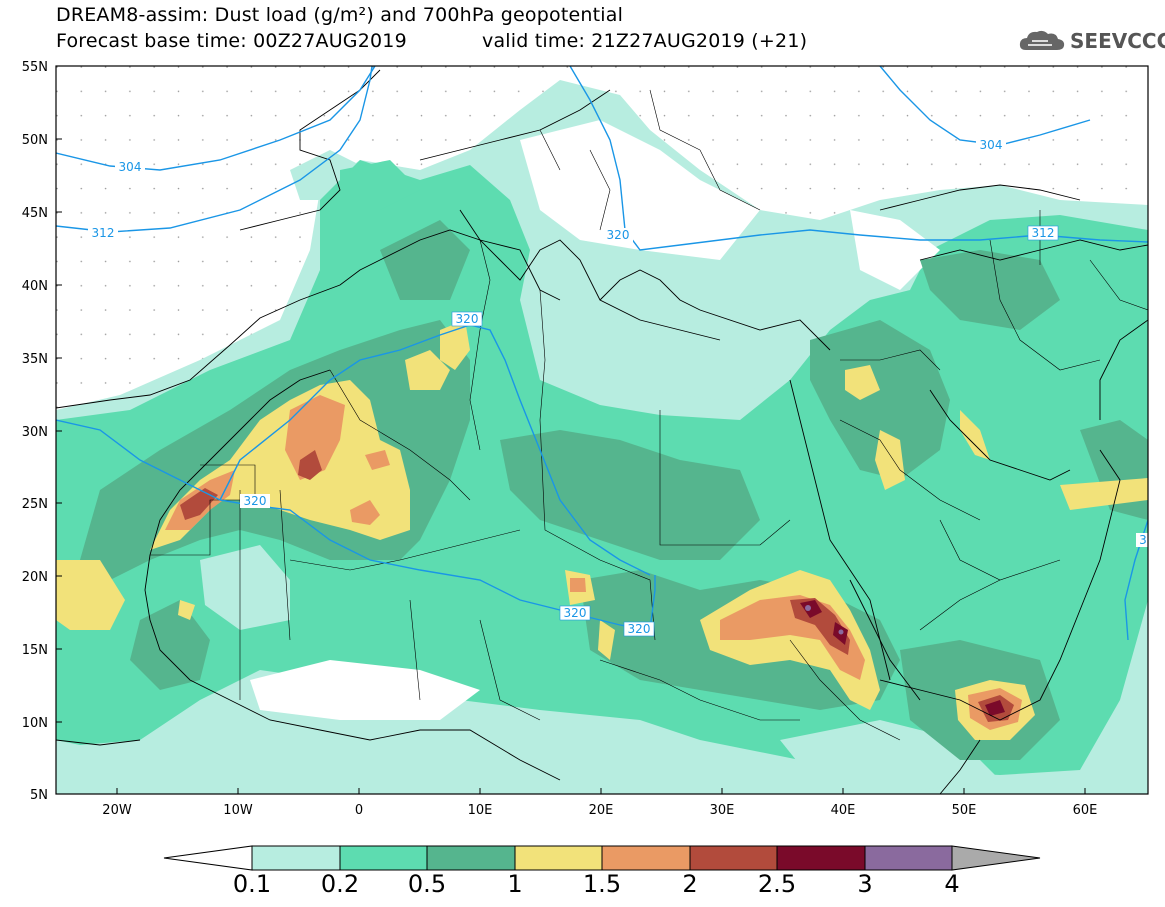 This screenshot has height=907, width=1165. I want to click on lon-label: 0, so click(359, 810).